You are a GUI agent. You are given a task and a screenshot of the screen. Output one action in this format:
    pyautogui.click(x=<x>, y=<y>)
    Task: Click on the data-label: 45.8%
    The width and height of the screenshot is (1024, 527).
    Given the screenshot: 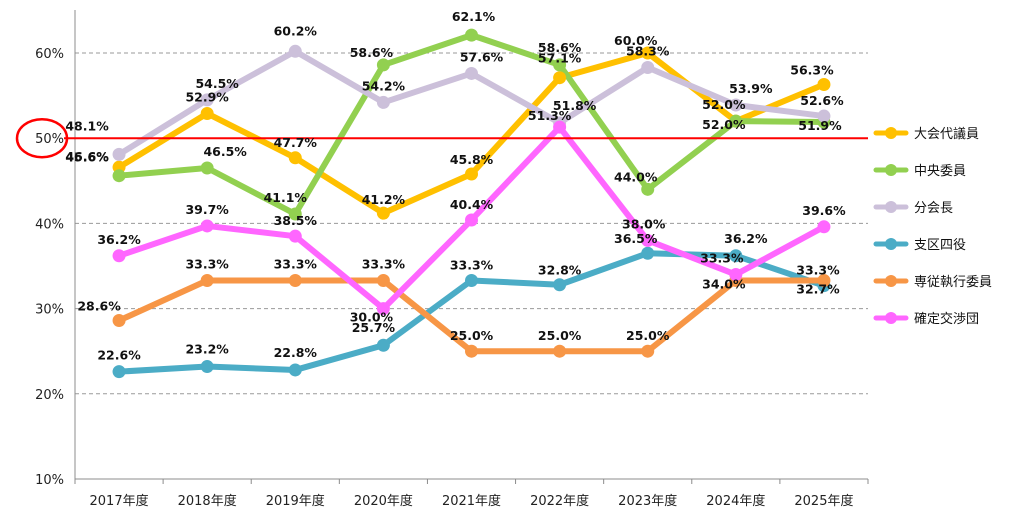 What is the action you would take?
    pyautogui.click(x=472, y=159)
    